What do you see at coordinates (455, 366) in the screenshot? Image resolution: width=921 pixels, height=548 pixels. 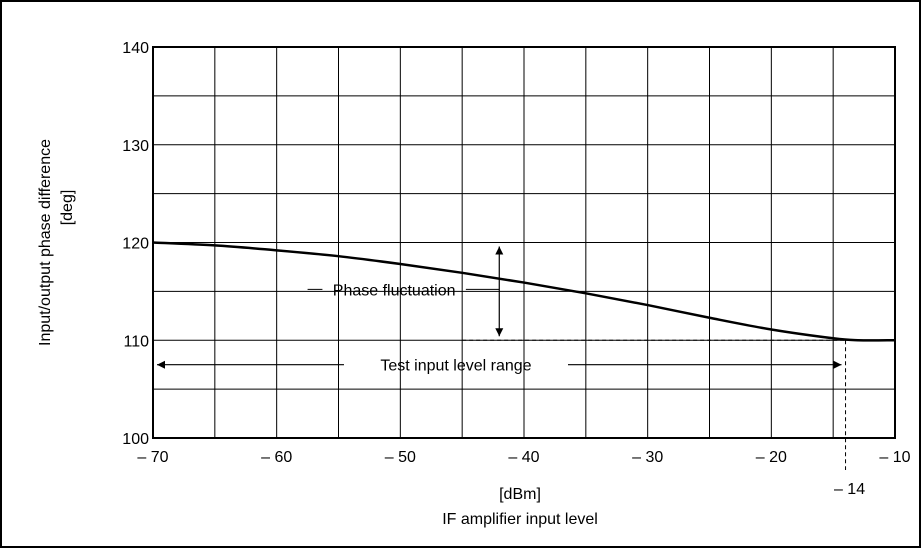 I see `annotation-test-range: Test input level range` at bounding box center [455, 366].